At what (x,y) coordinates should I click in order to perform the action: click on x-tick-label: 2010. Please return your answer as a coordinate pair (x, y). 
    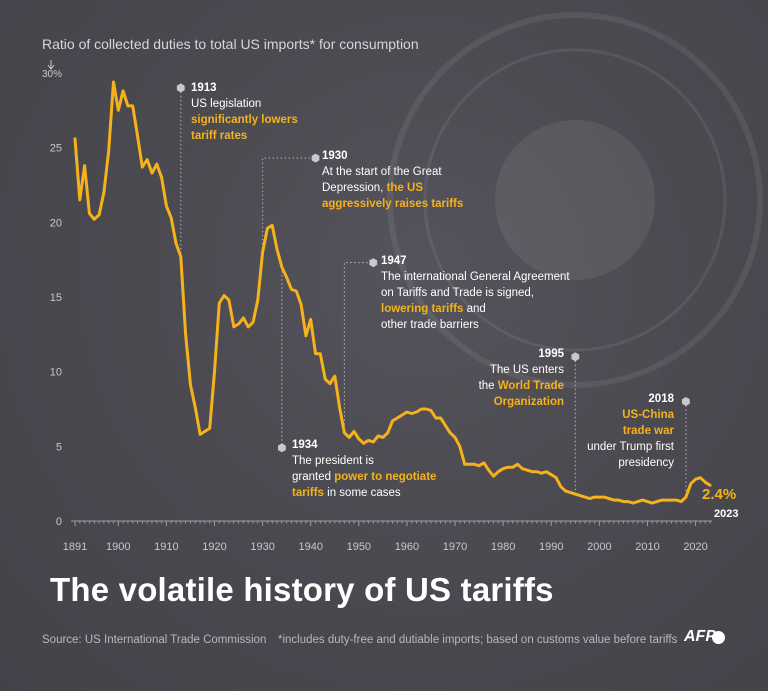
    Looking at the image, I should click on (647, 547).